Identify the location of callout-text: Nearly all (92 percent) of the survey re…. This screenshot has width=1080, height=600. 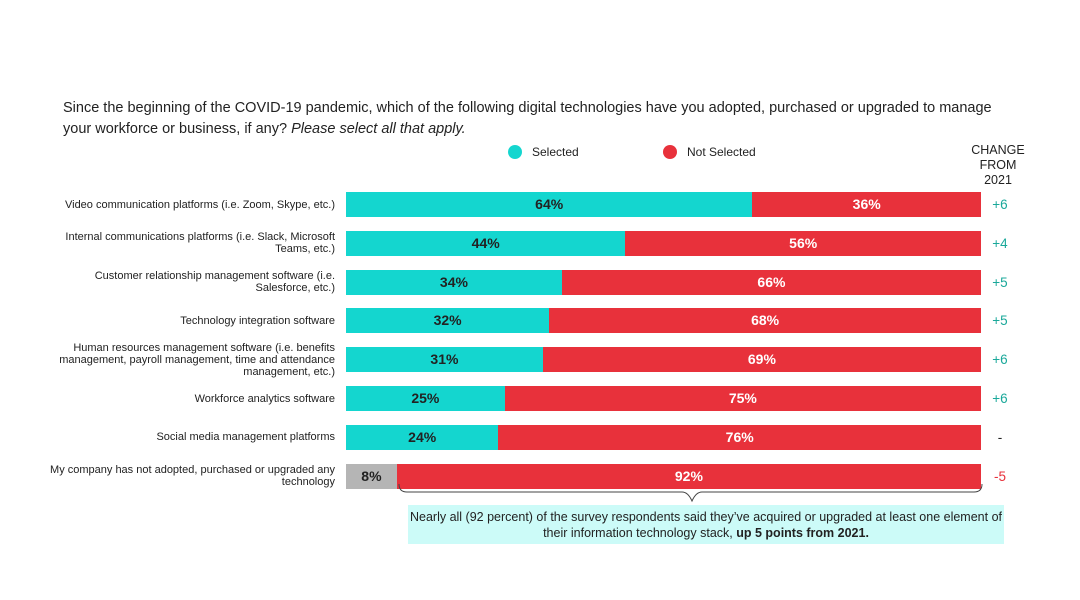
(705, 525).